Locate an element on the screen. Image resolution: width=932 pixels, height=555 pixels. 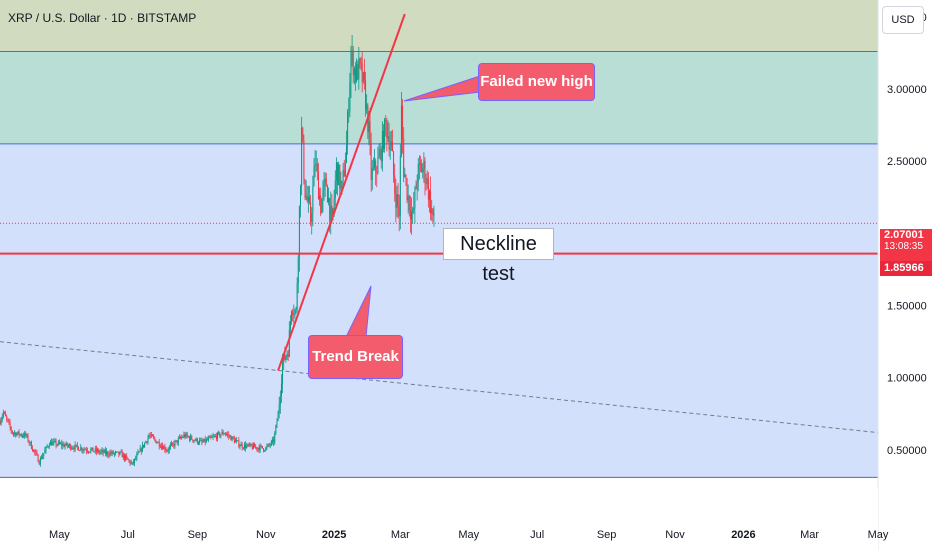
current-price-tag: 2.07001 13:08:35 is located at coordinates (906, 247).